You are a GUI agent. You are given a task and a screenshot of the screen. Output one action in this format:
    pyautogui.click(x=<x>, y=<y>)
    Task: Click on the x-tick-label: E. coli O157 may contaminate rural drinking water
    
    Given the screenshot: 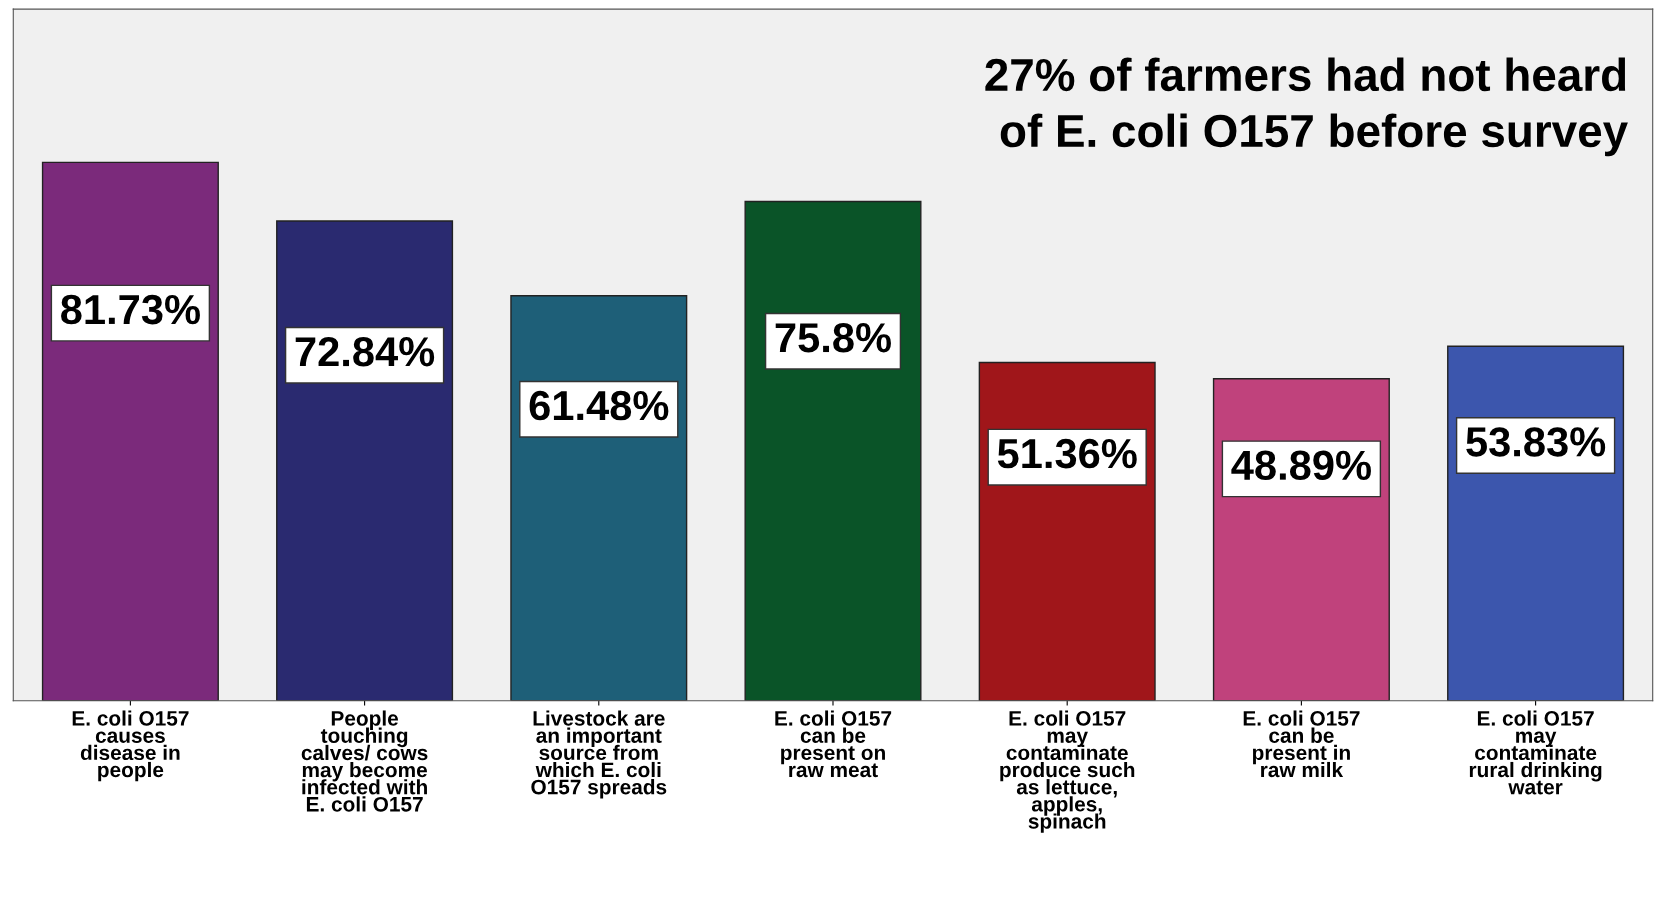 What is the action you would take?
    pyautogui.click(x=1535, y=752)
    